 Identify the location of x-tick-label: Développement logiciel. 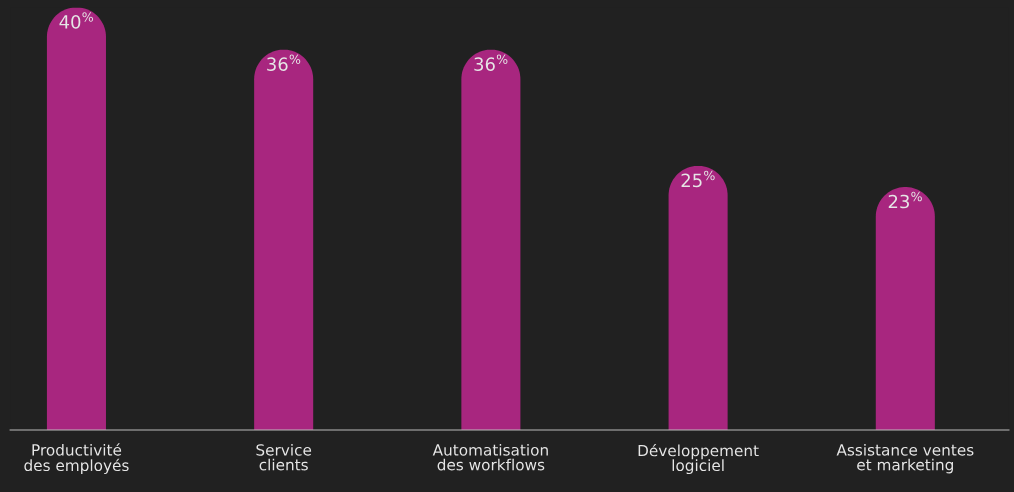
(698, 459).